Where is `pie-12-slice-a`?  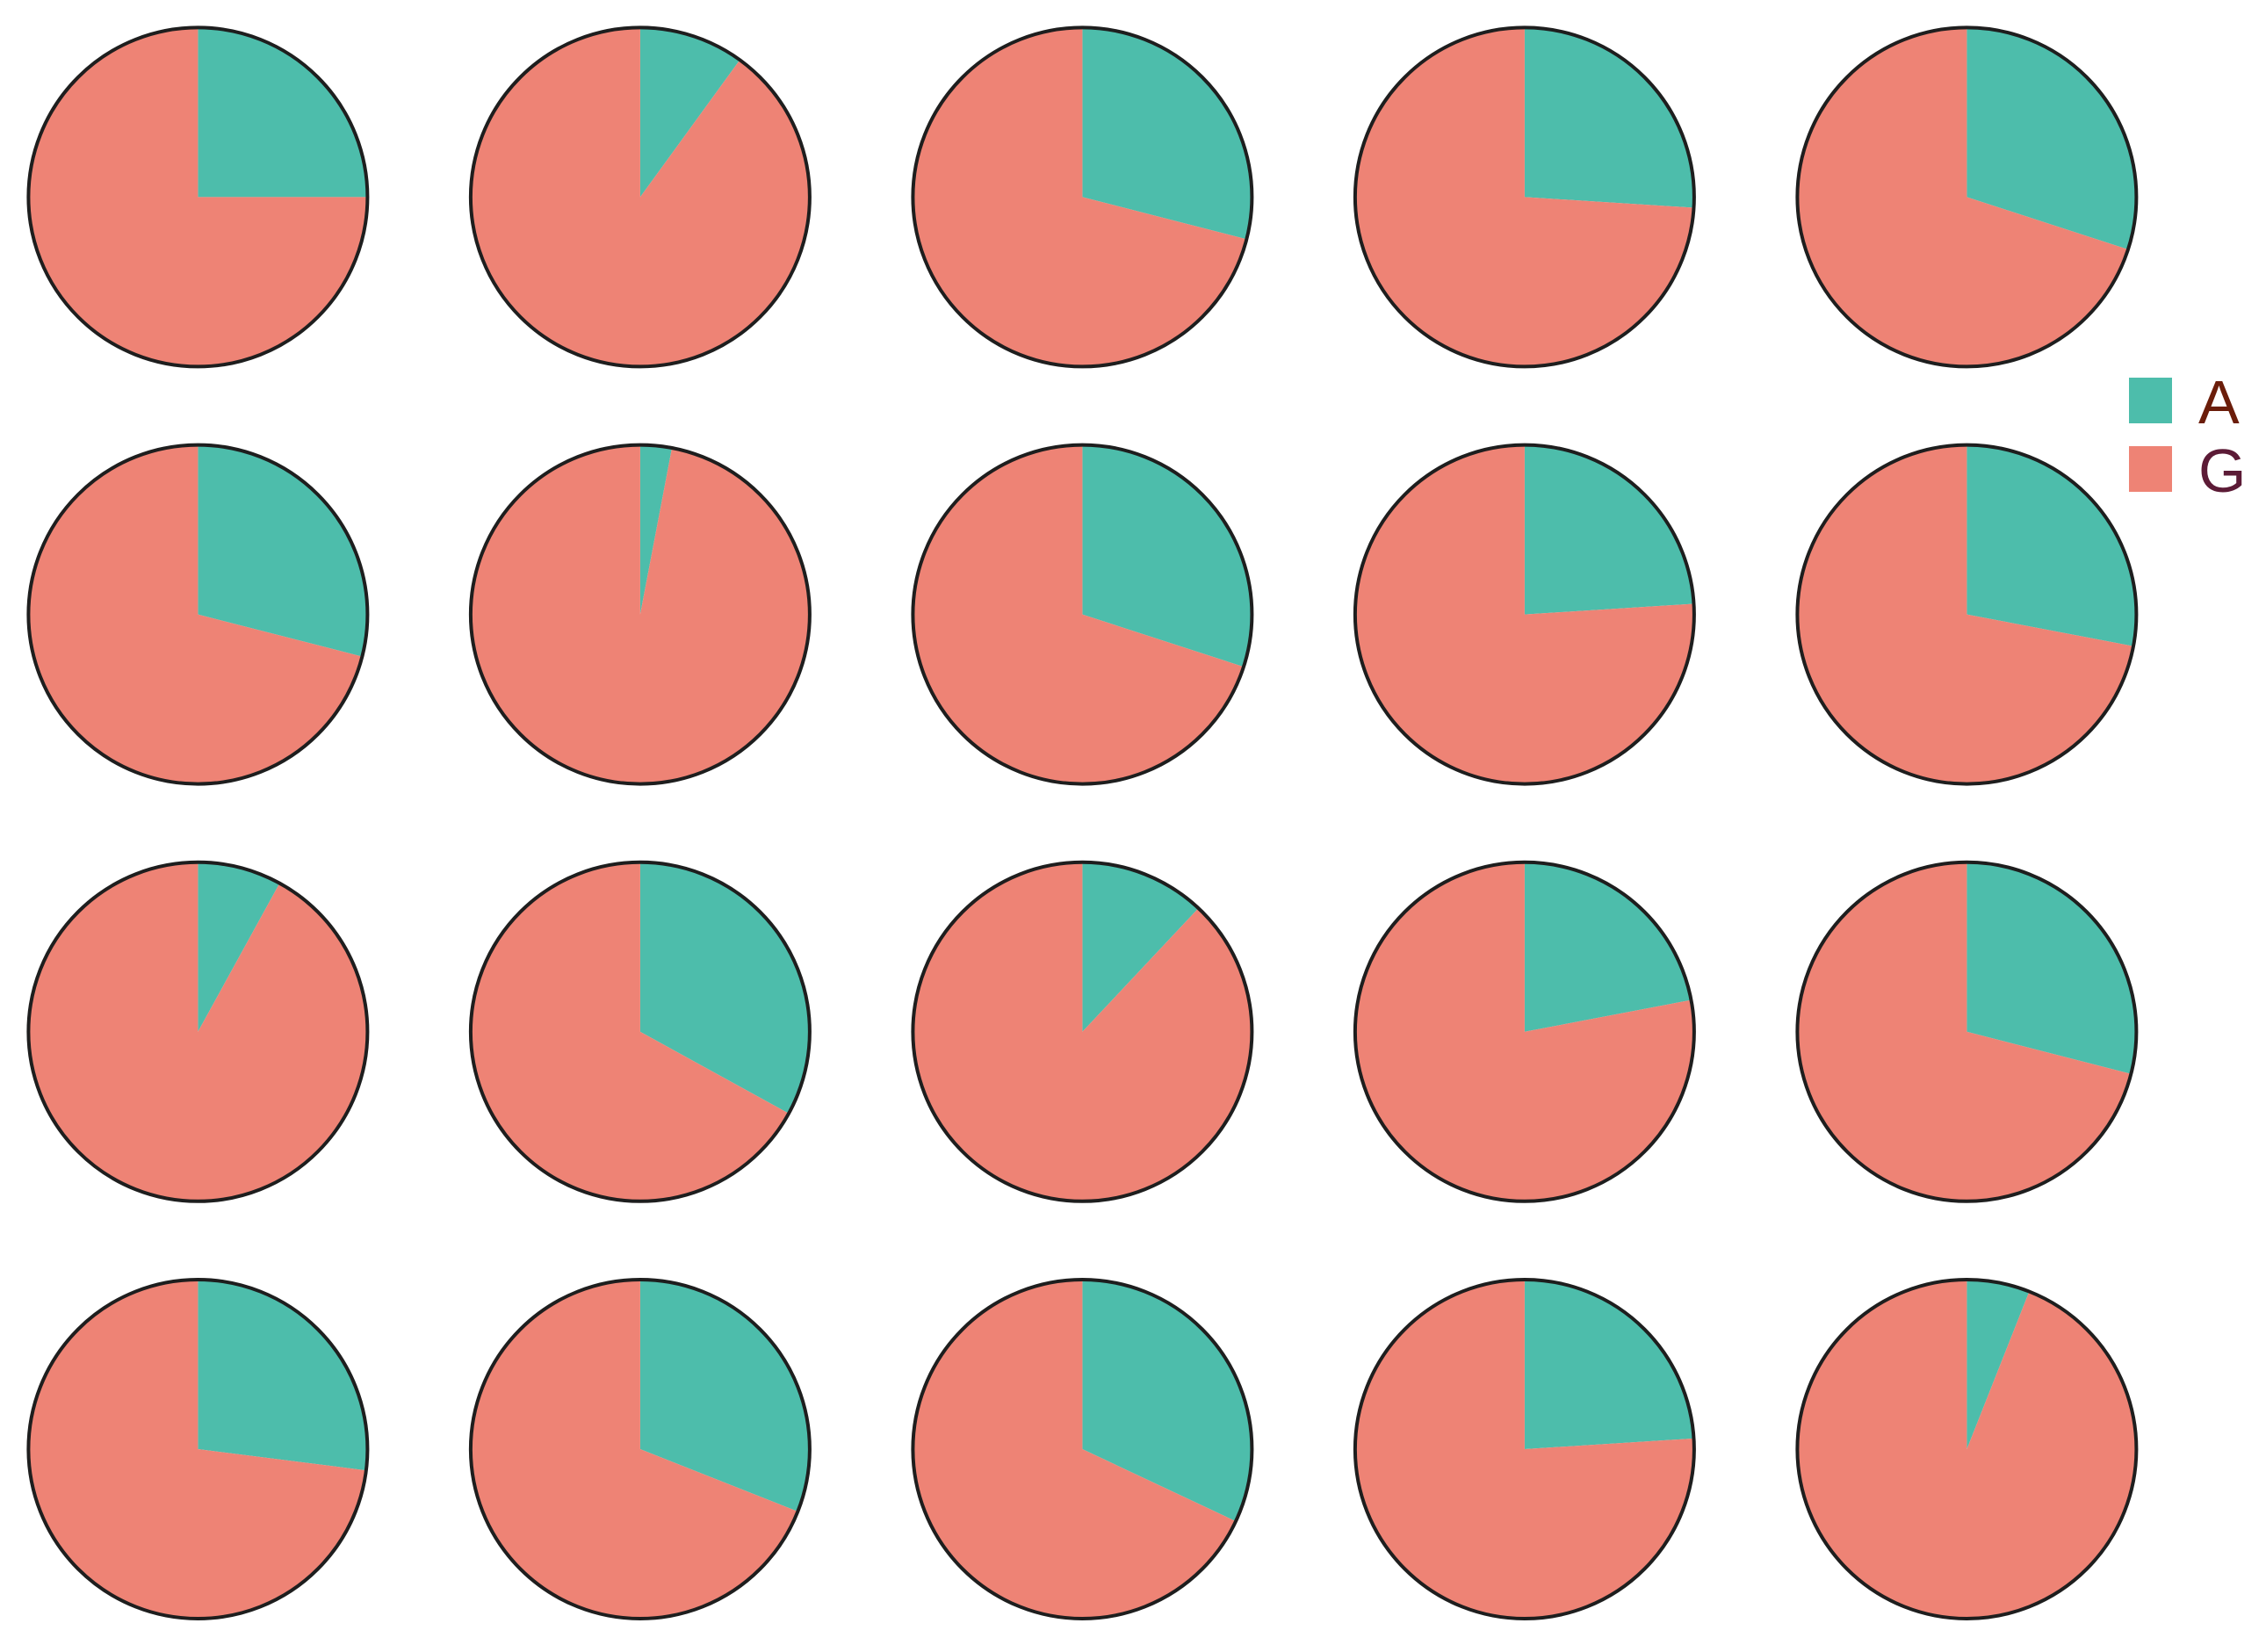
pie-12-slice-a is located at coordinates (725, 988).